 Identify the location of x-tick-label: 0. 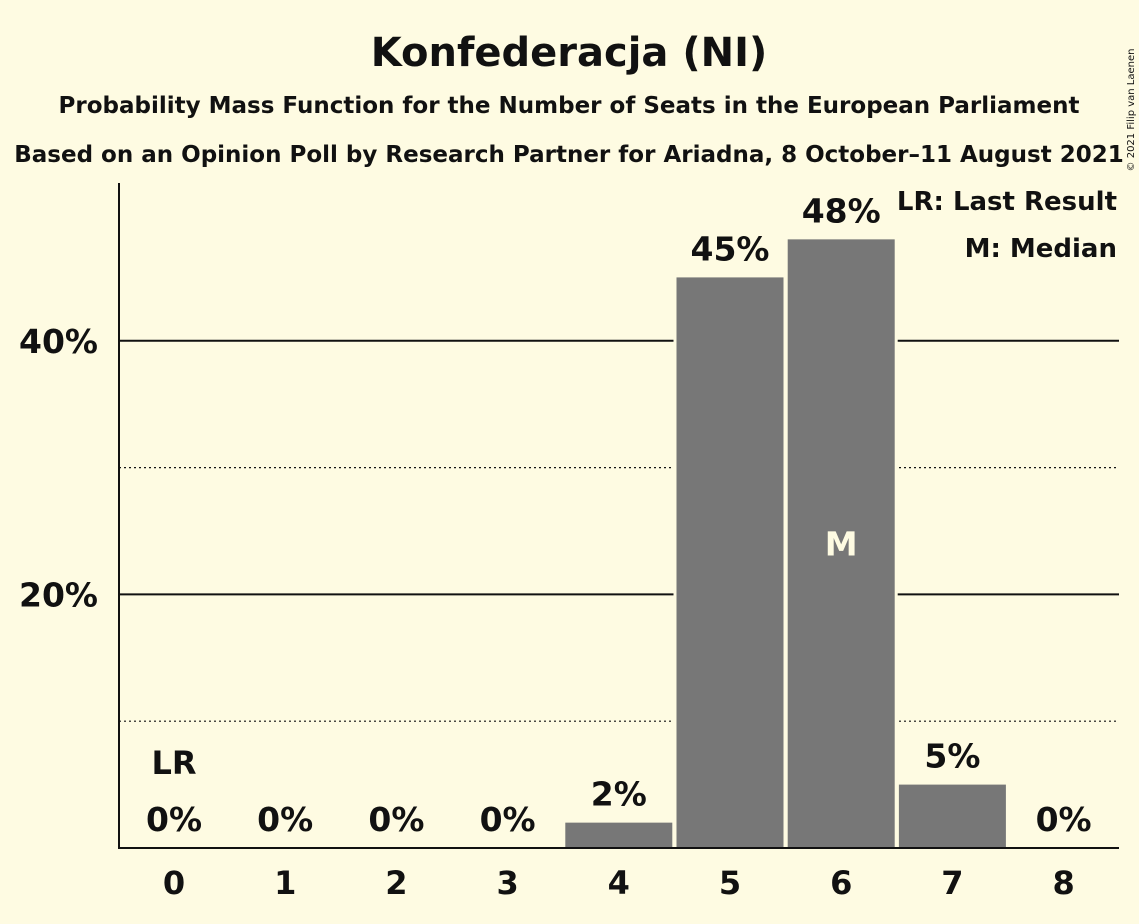
(174, 883).